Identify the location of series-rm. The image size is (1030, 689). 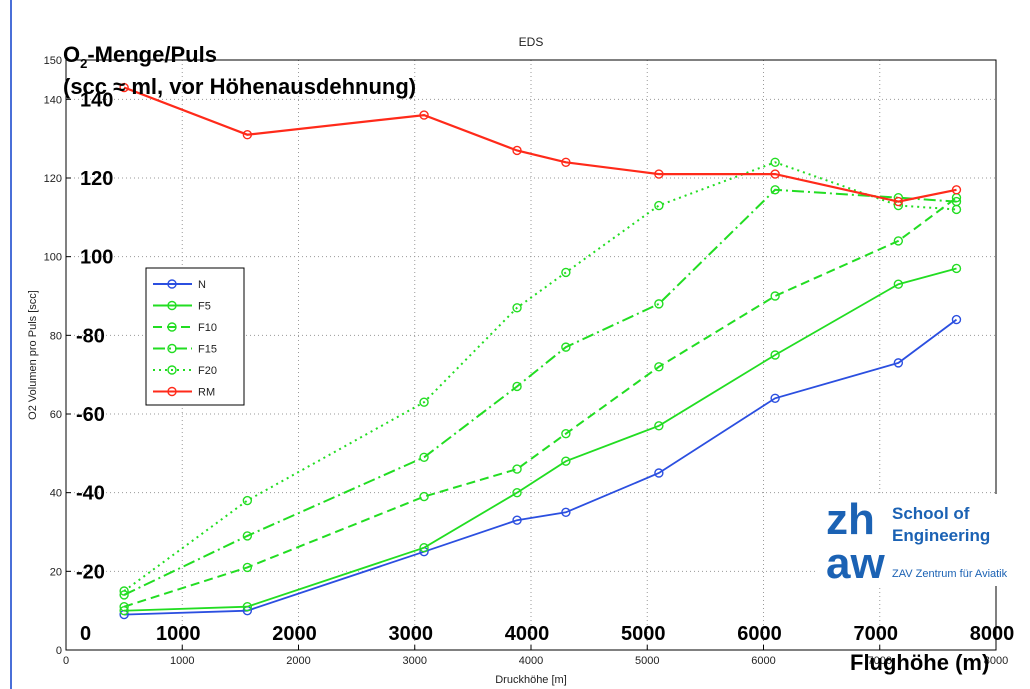
(540, 144).